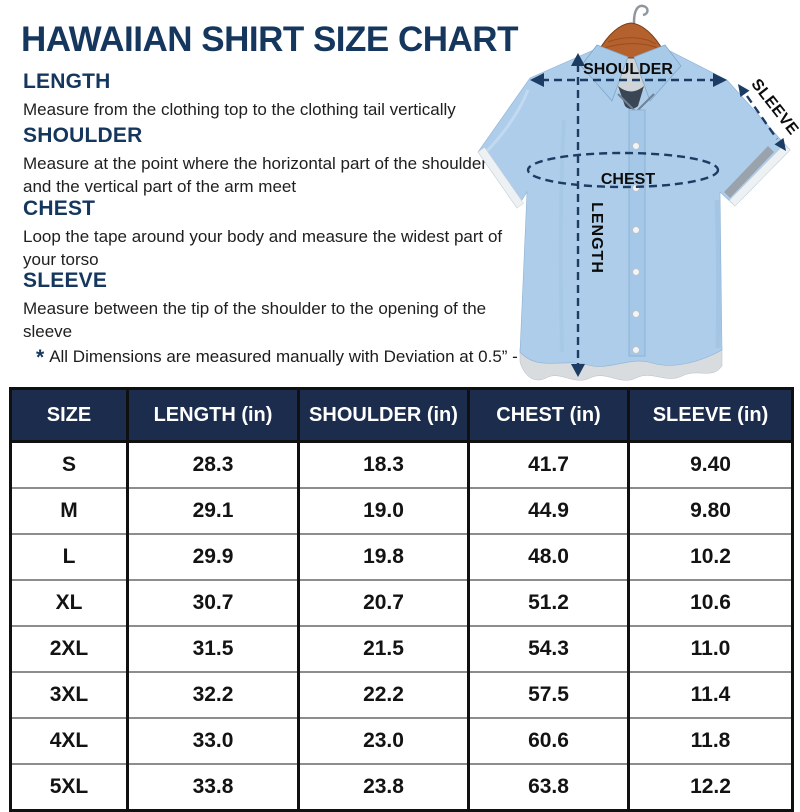 The width and height of the screenshot is (800, 812). What do you see at coordinates (710, 556) in the screenshot?
I see `value-cell: 10.2` at bounding box center [710, 556].